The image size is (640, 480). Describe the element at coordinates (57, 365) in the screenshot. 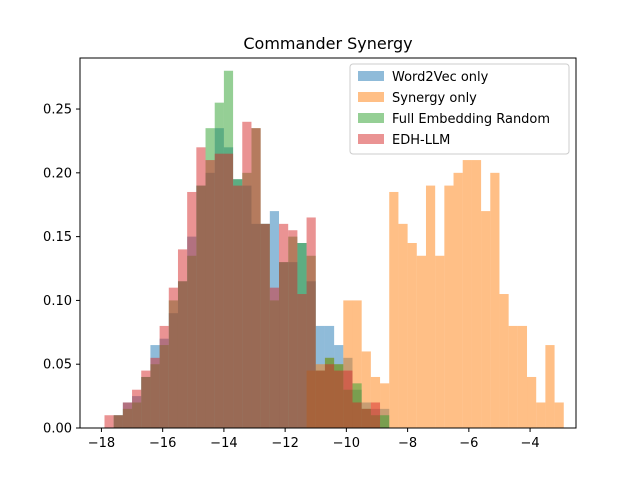

I see `y-tick-label: 0.05` at that location.